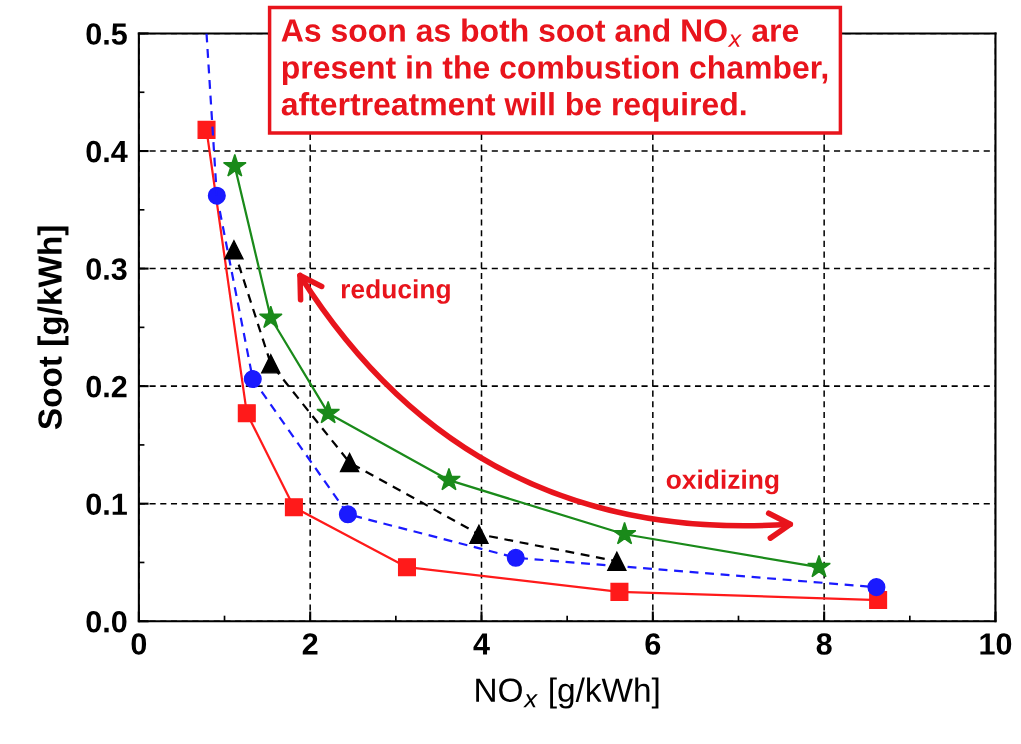  I want to click on annotation: oxidizing, so click(722, 482).